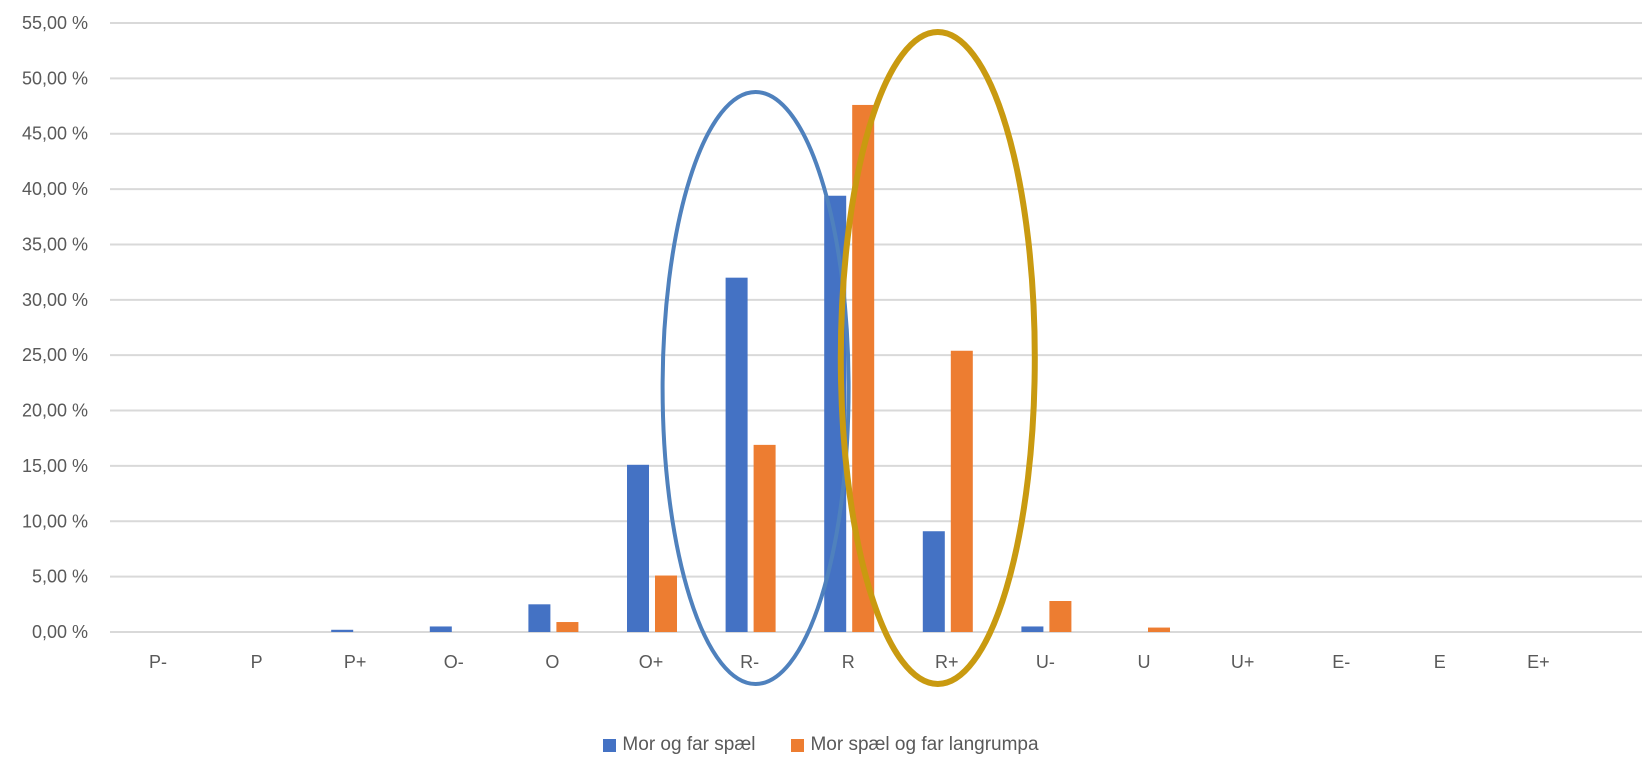  Describe the element at coordinates (1440, 662) in the screenshot. I see `x-tick-label: E` at that location.